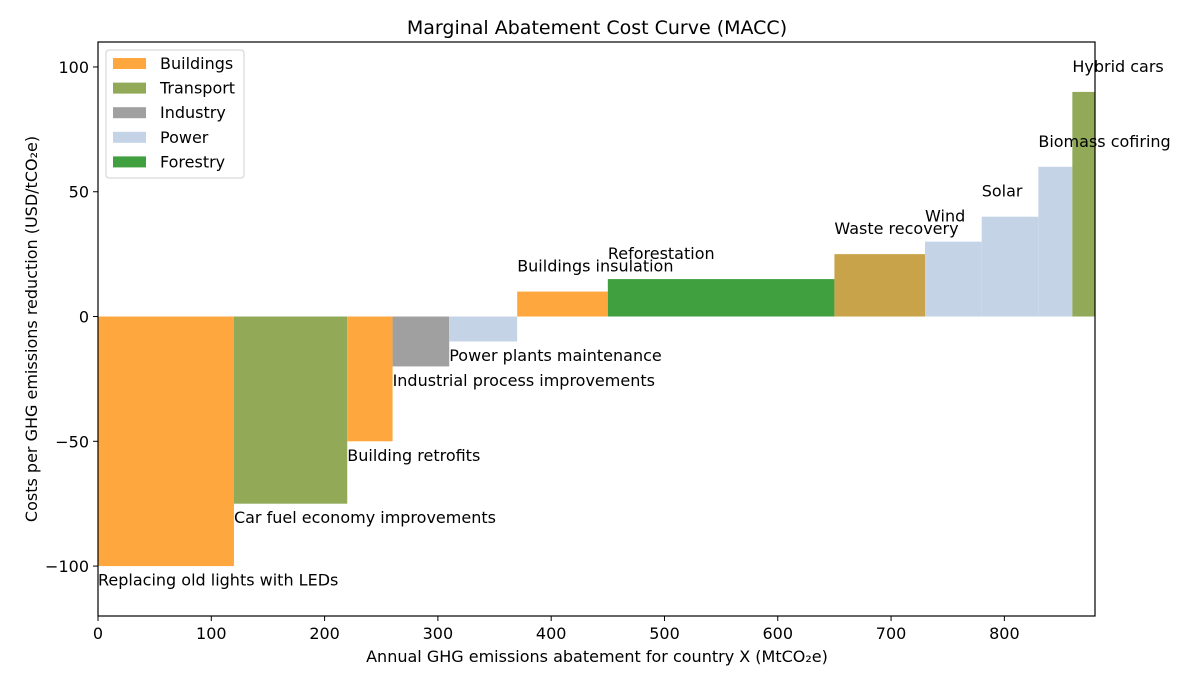  I want to click on legend-box, so click(175, 114).